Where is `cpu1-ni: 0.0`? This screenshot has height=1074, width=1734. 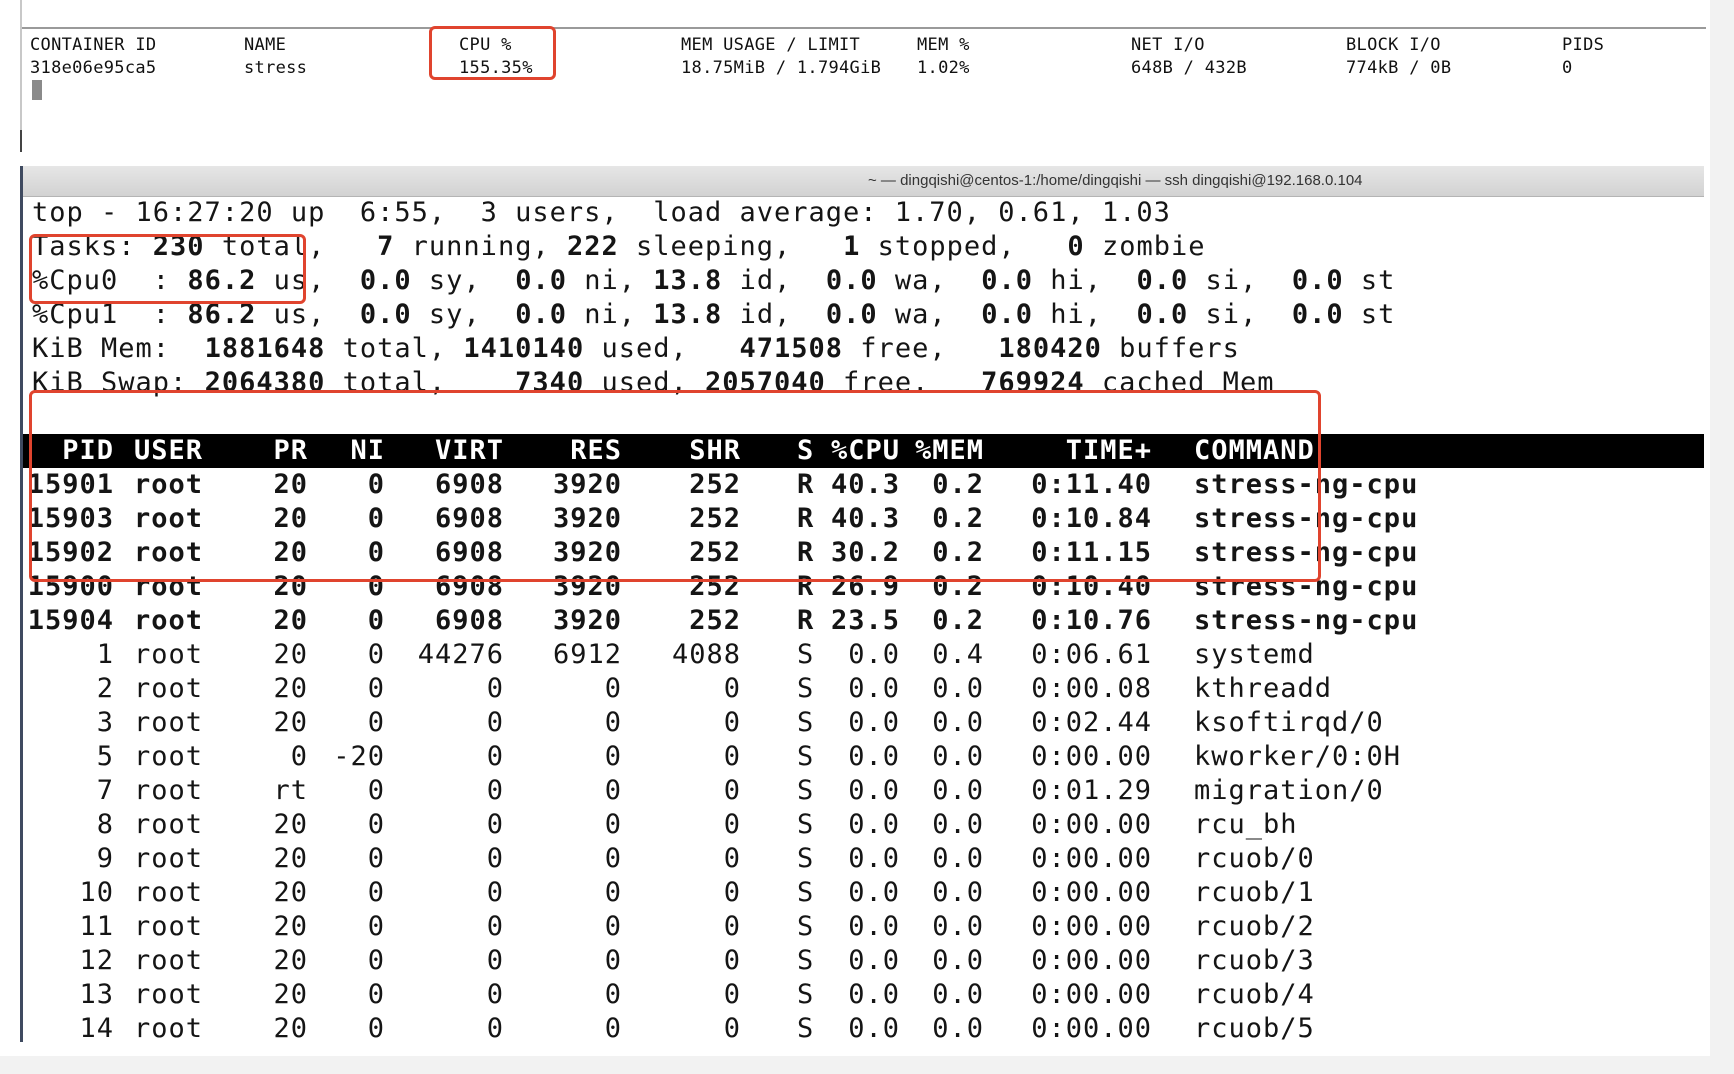 cpu1-ni: 0.0 is located at coordinates (541, 314).